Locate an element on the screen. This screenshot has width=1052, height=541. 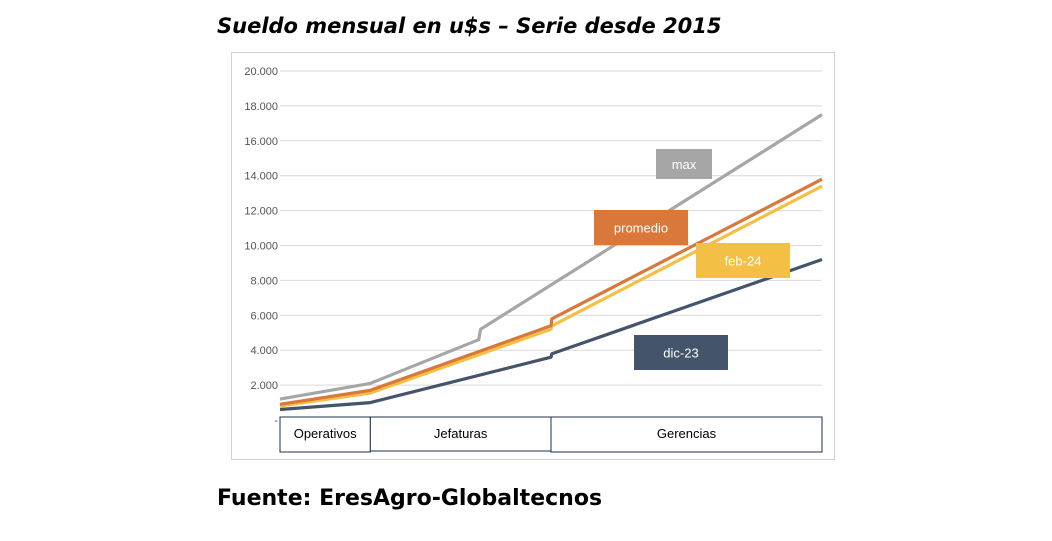
y-tick-label: 16.000 is located at coordinates (261, 142).